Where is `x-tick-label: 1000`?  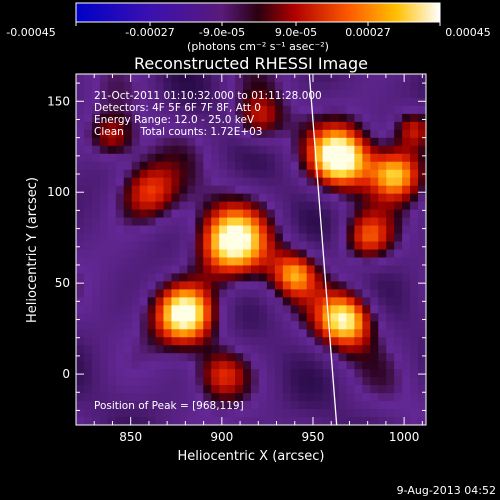 x-tick-label: 1000 is located at coordinates (404, 437).